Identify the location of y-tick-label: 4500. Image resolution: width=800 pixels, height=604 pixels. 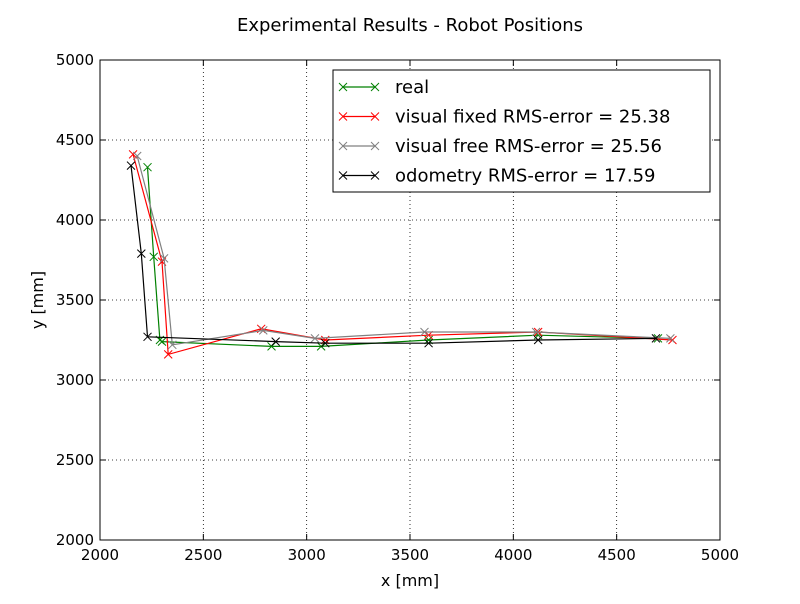
(75, 140).